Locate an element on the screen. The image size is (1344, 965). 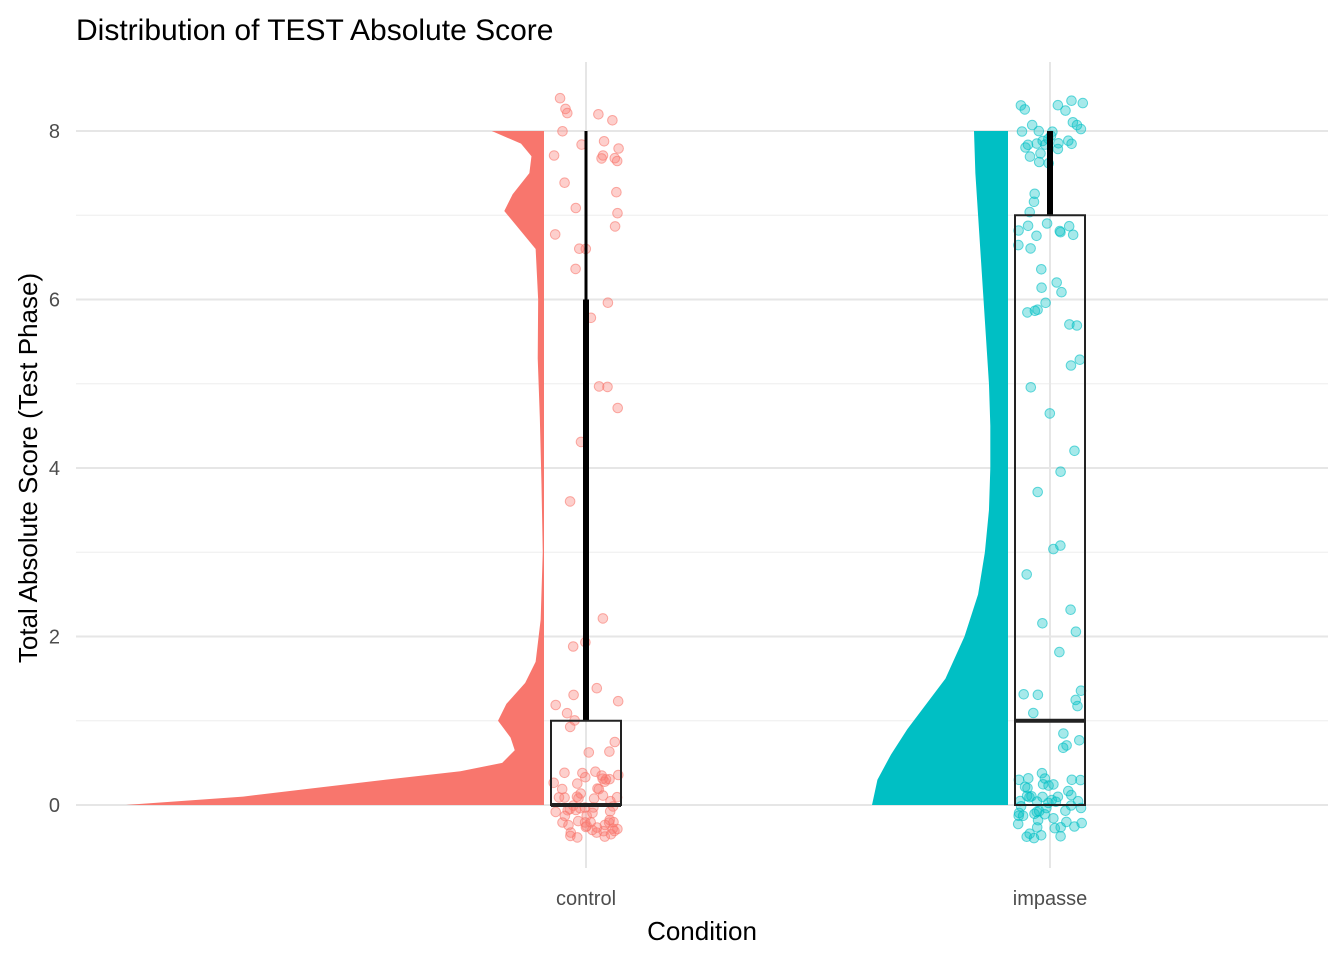
box-impasse is located at coordinates (1050, 510).